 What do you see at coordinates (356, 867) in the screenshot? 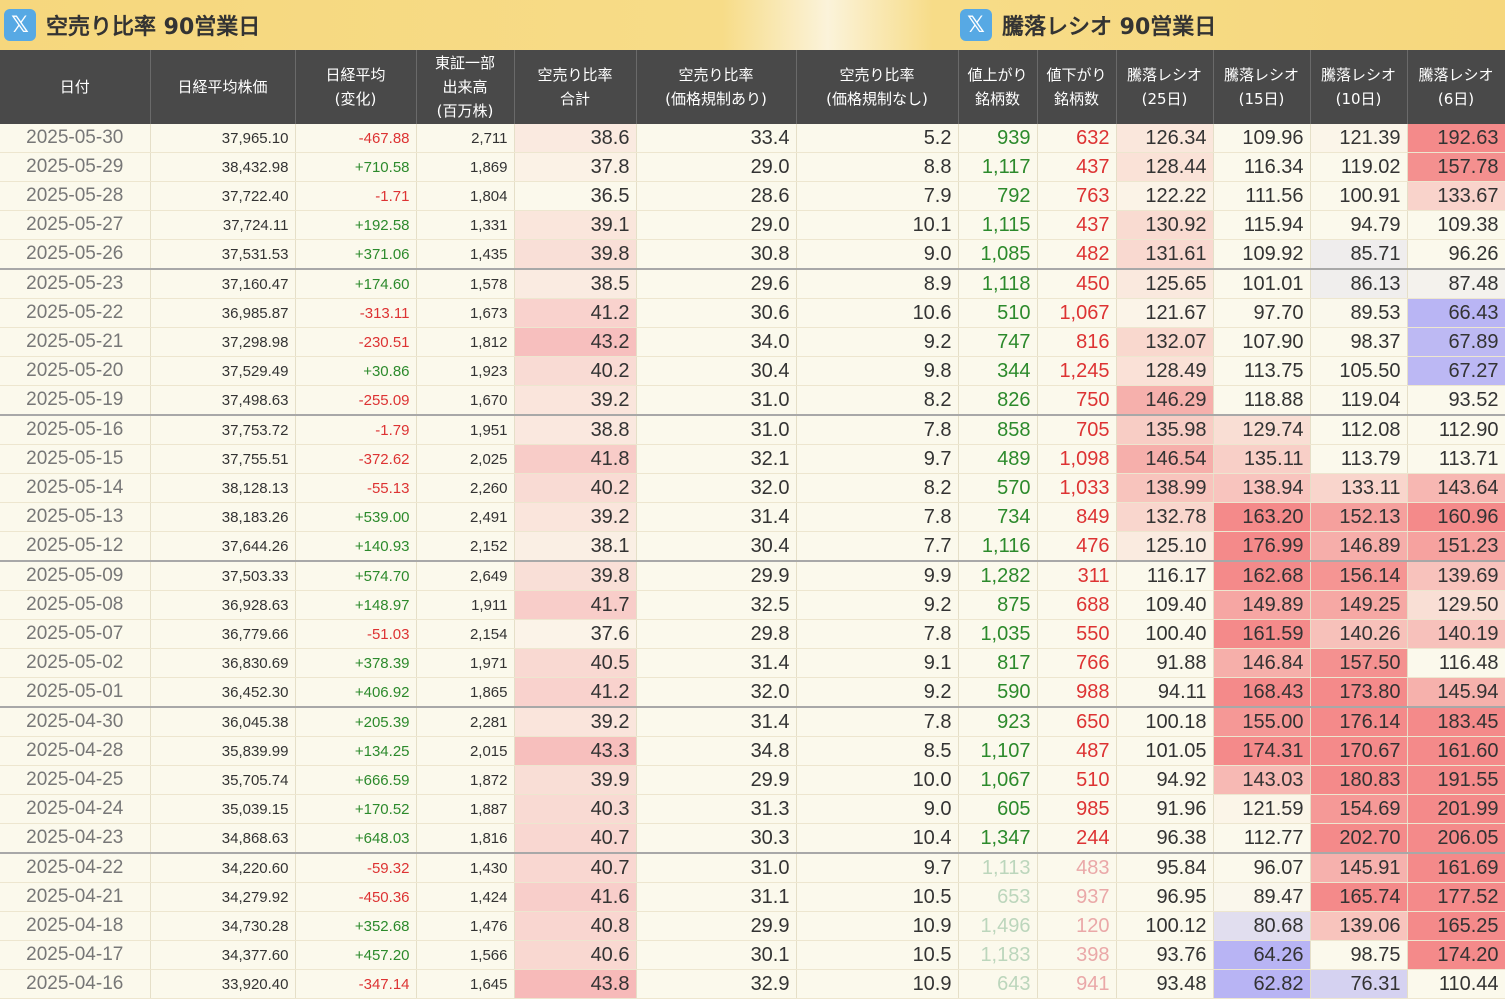
I see `change-cell: -59.32` at bounding box center [356, 867].